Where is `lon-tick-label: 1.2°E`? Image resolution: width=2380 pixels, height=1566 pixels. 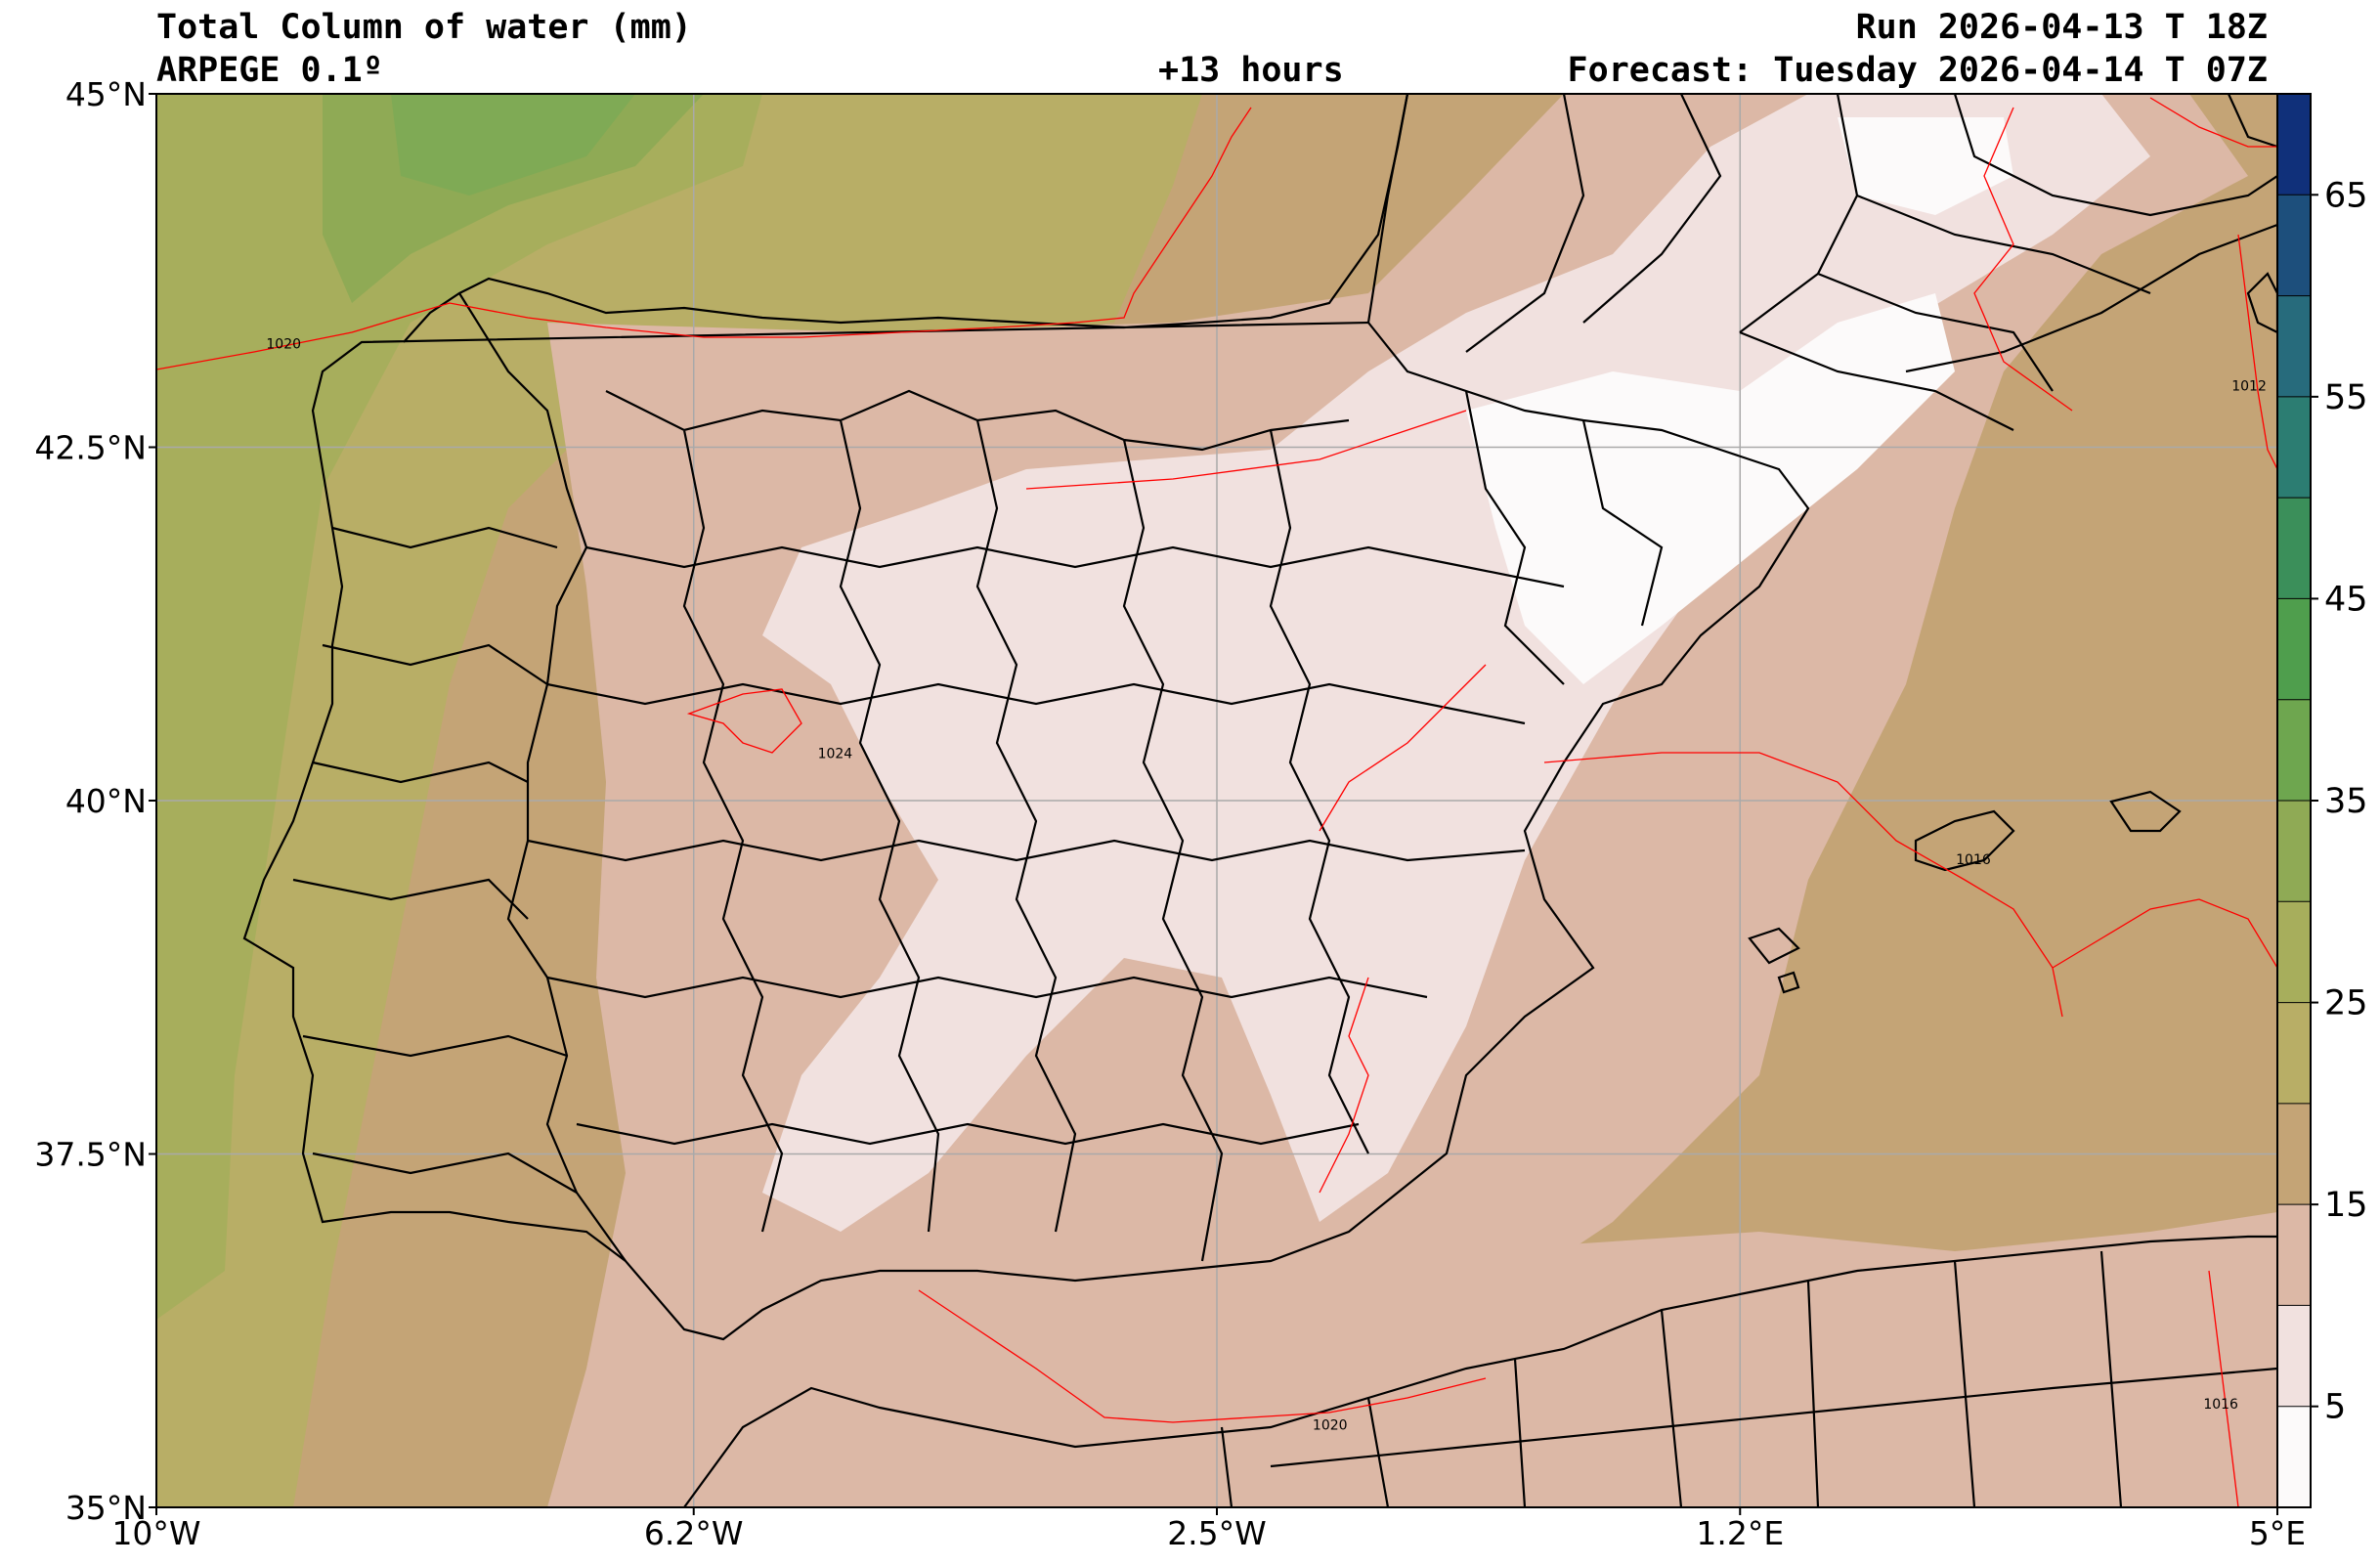 lon-tick-label: 1.2°E is located at coordinates (1740, 1533).